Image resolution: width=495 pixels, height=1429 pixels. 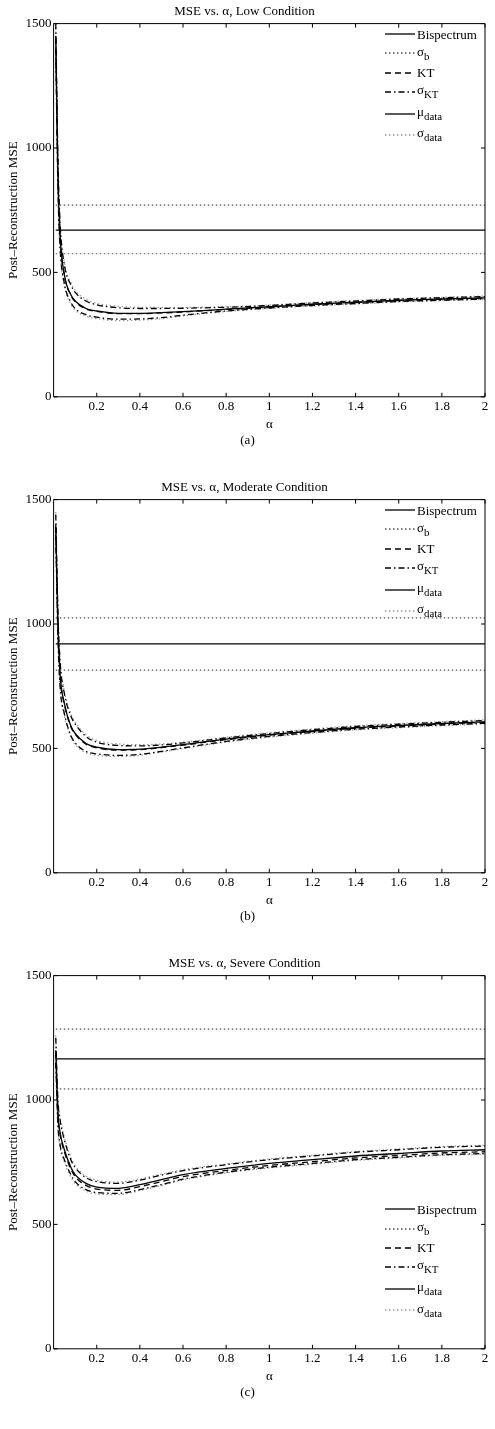 I want to click on text: (a), so click(x=247, y=440).